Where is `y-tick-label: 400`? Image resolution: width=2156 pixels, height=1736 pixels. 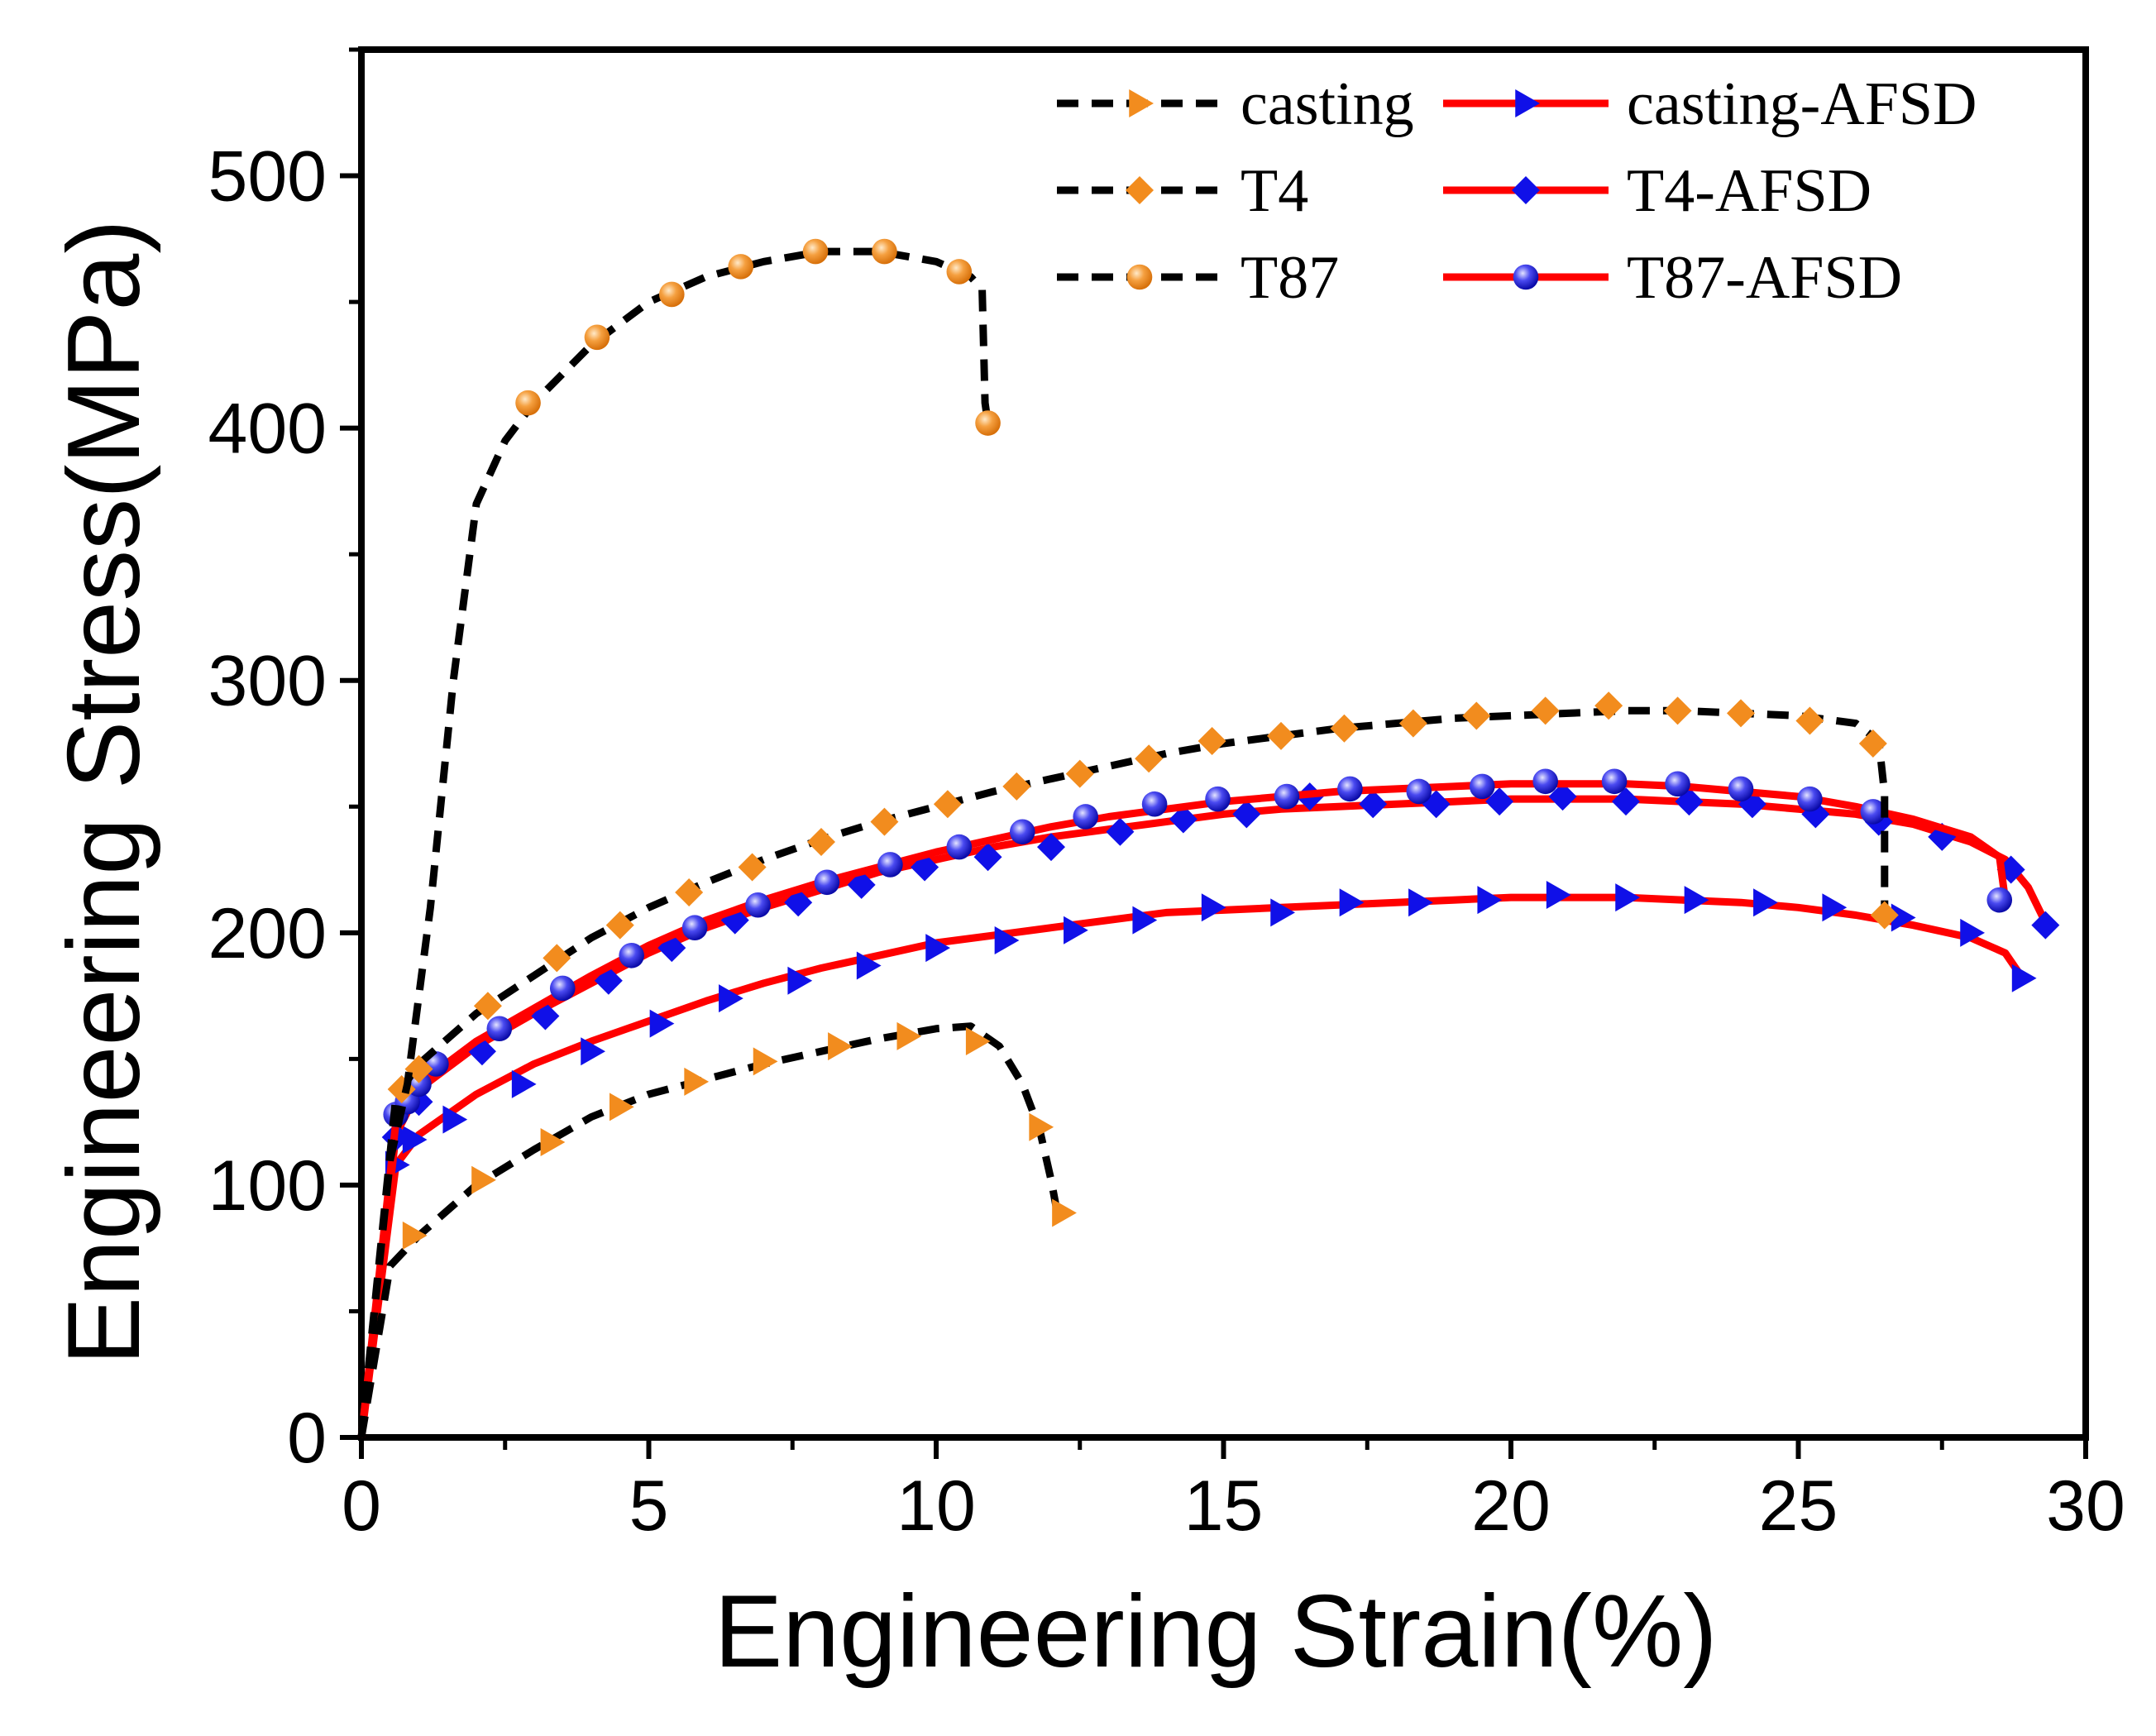
y-tick-label: 400 is located at coordinates (267, 429).